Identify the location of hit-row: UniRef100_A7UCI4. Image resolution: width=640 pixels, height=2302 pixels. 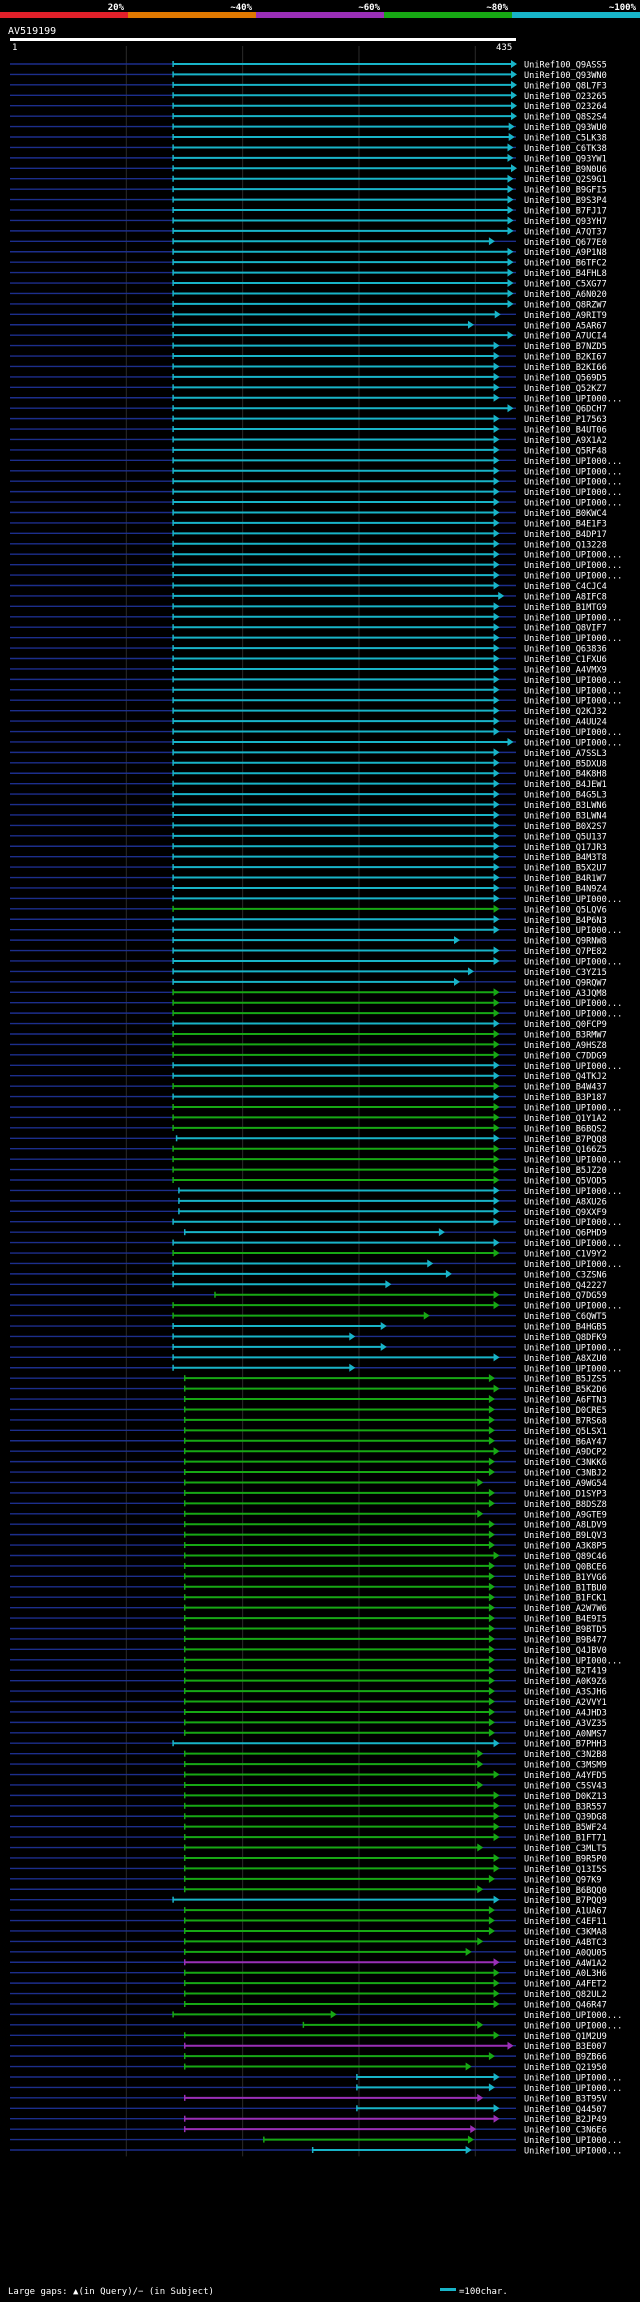
(308, 336).